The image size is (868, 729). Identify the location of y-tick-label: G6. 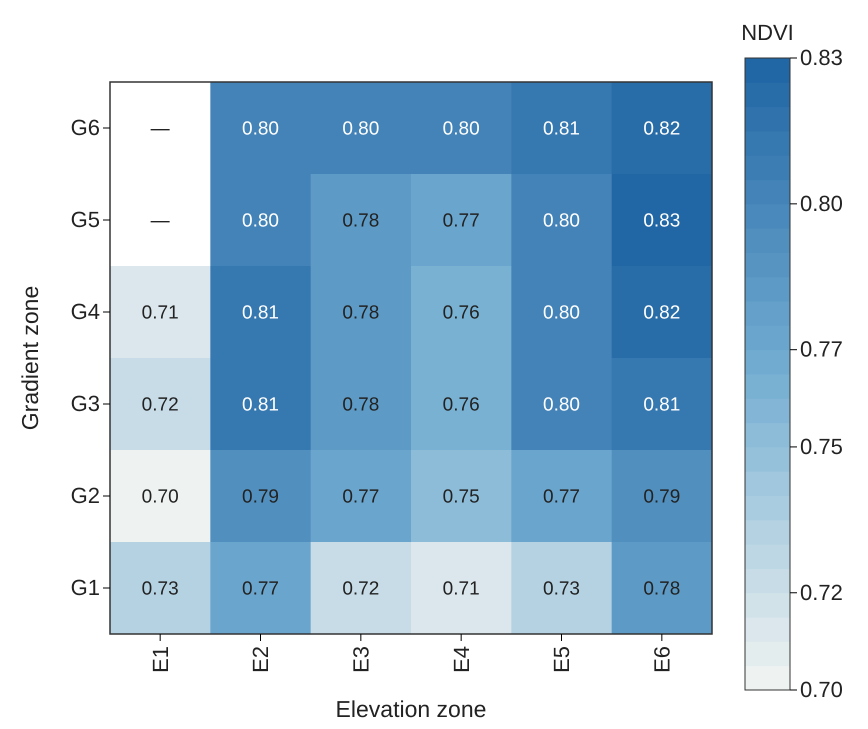
(85, 127).